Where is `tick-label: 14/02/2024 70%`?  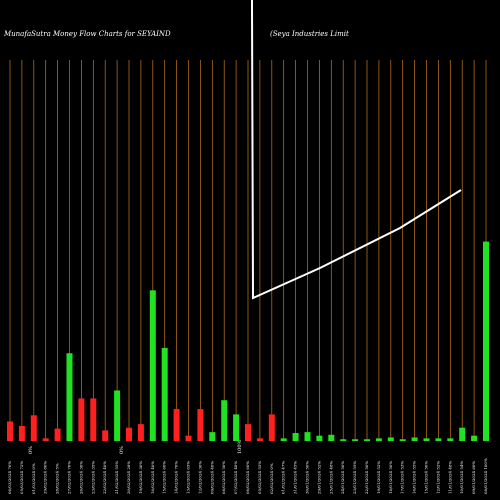 tick-label: 14/02/2024 70% is located at coordinates (176, 477).